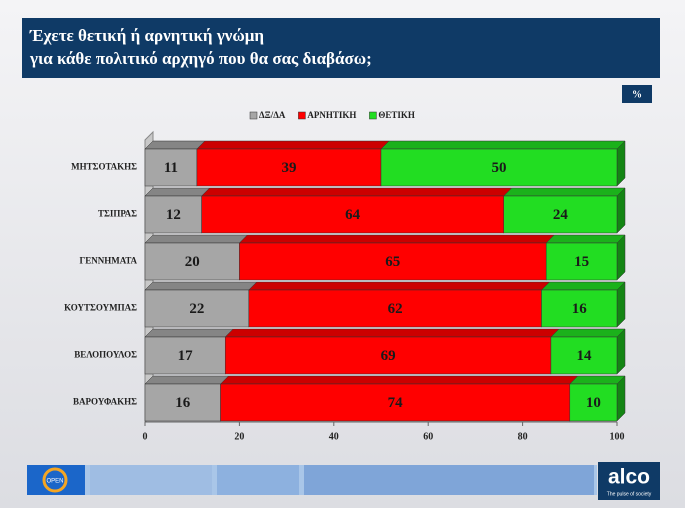 Image resolution: width=685 pixels, height=508 pixels. Describe the element at coordinates (104, 167) in the screenshot. I see `y-tick-label: ΜΗΤΣΟΤΑΚΗΣ` at that location.